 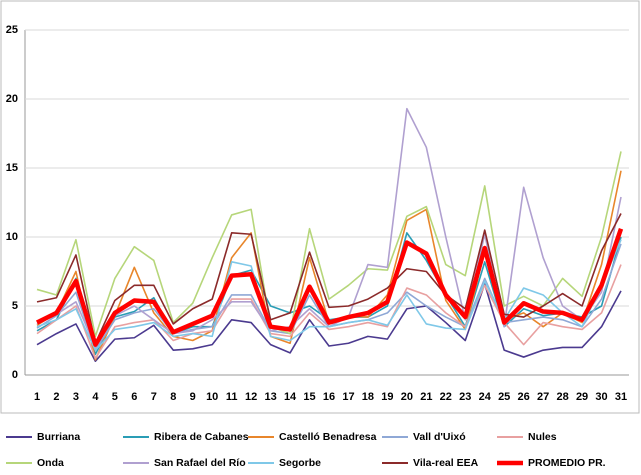 What do you see at coordinates (15, 306) in the screenshot?
I see `y-tick-label: 5` at bounding box center [15, 306].